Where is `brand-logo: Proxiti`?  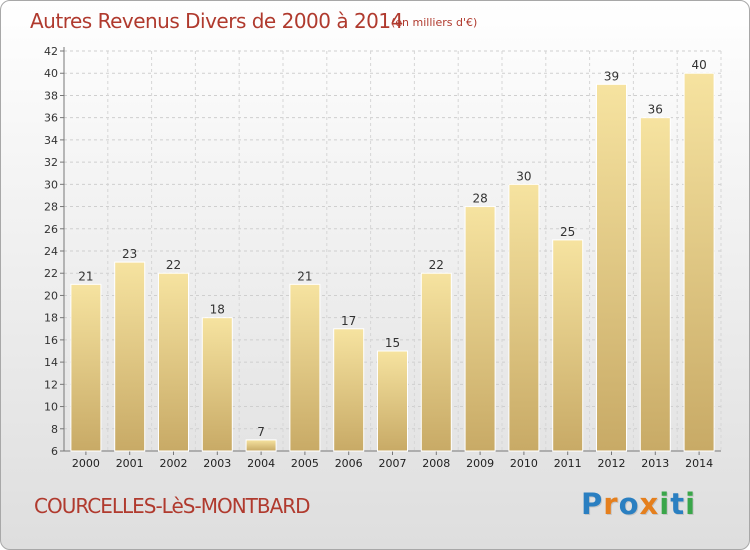 brand-logo: Proxiti is located at coordinates (638, 504).